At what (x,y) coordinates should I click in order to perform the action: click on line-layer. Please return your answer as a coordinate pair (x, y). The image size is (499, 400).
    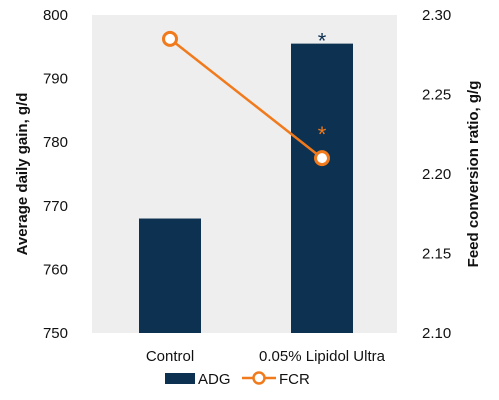
    Looking at the image, I should click on (246, 98).